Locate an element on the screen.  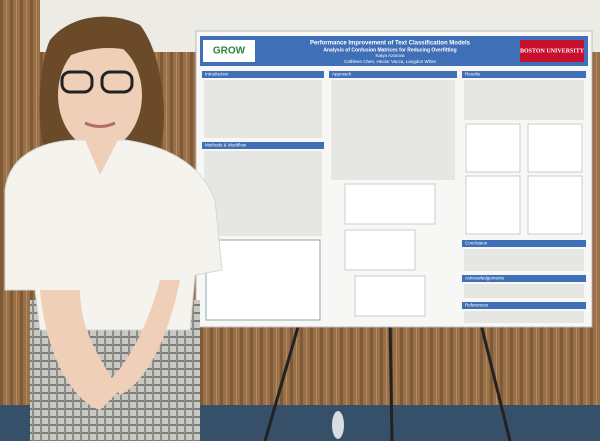
neck is located at coordinates (101, 157).